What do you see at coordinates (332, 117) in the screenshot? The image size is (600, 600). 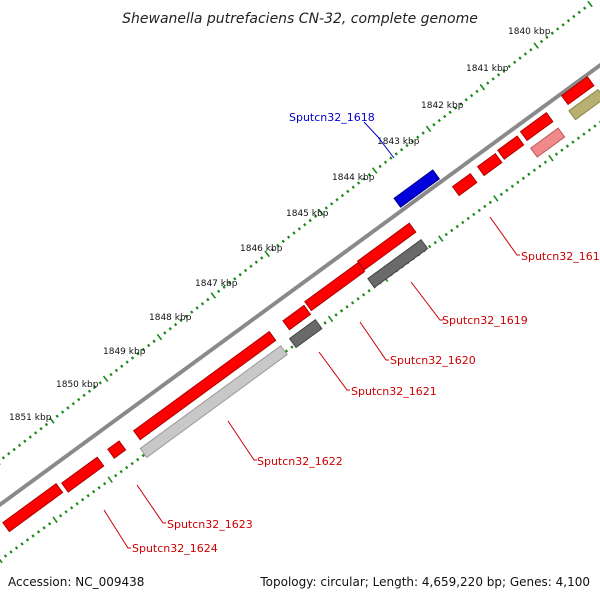 I see `gene-label-sputcn32-1618: Sputcn32_1618` at bounding box center [332, 117].